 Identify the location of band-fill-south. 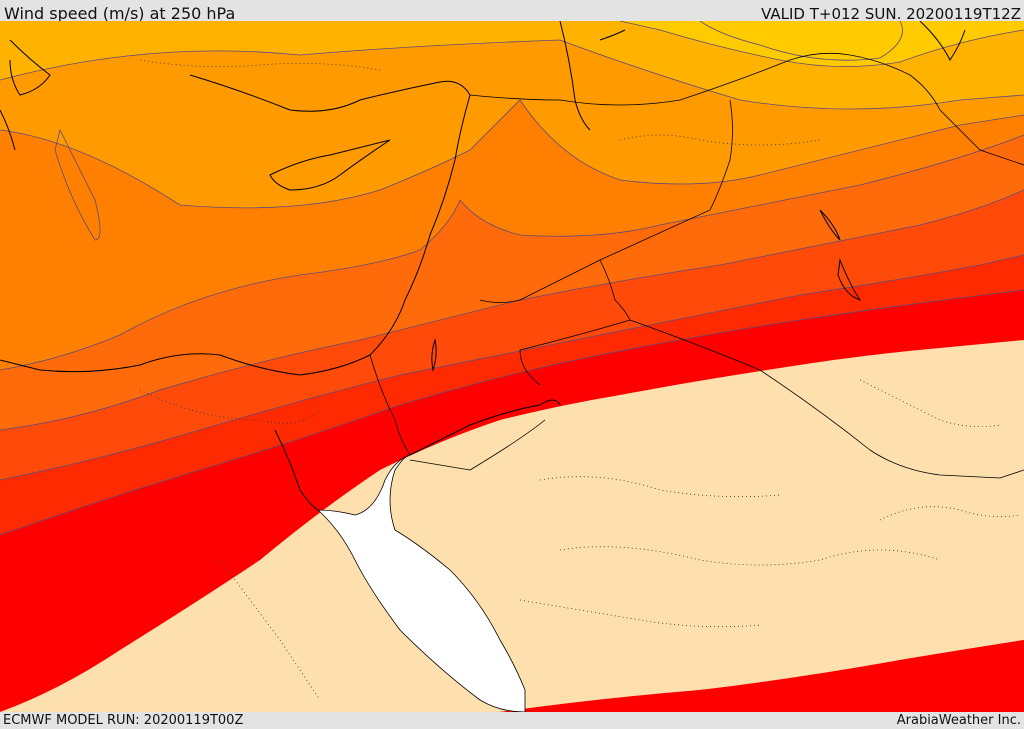
(762, 676).